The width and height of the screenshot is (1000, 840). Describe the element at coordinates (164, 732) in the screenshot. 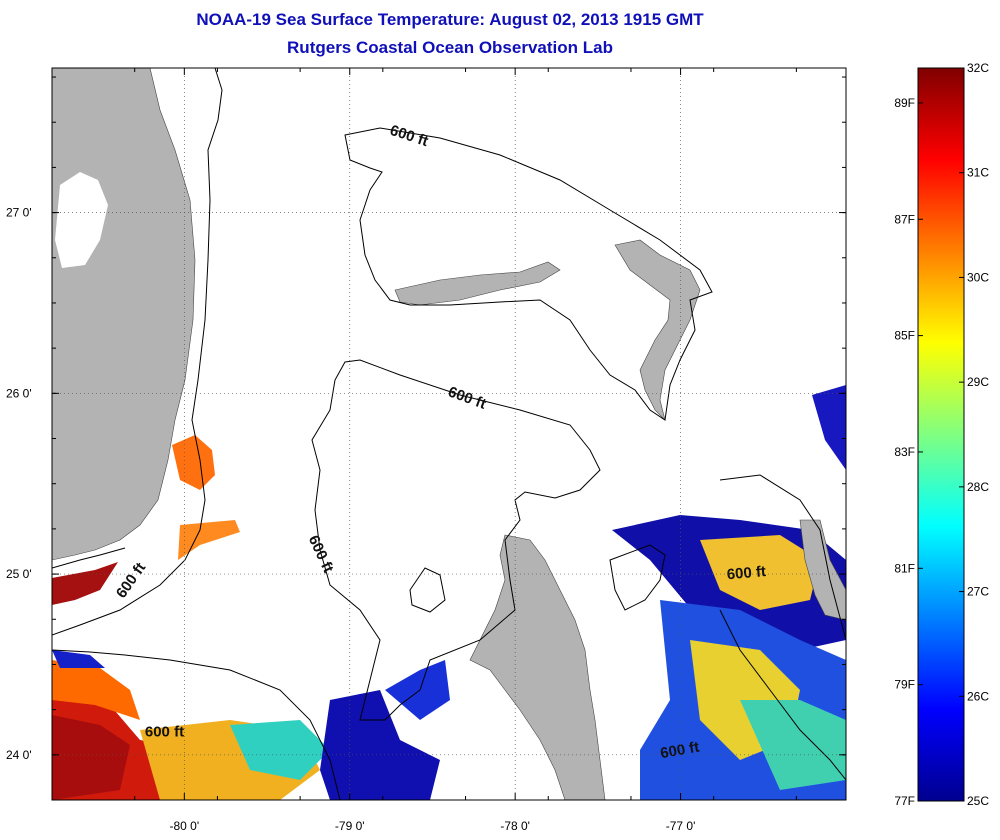

I see `contour-label-4: 600 ft` at that location.